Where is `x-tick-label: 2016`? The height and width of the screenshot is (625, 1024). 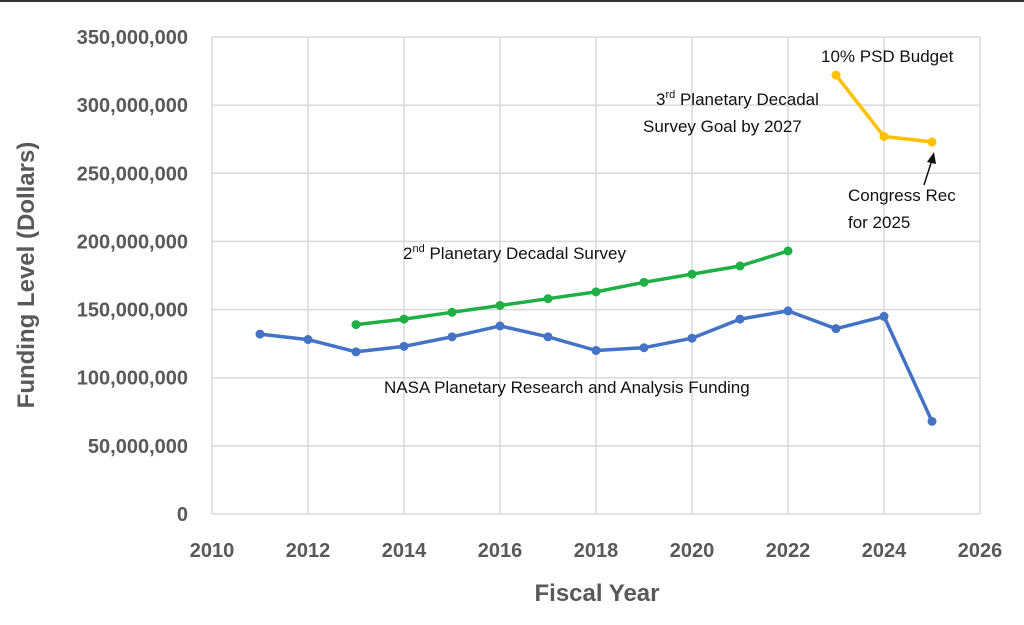 x-tick-label: 2016 is located at coordinates (500, 551).